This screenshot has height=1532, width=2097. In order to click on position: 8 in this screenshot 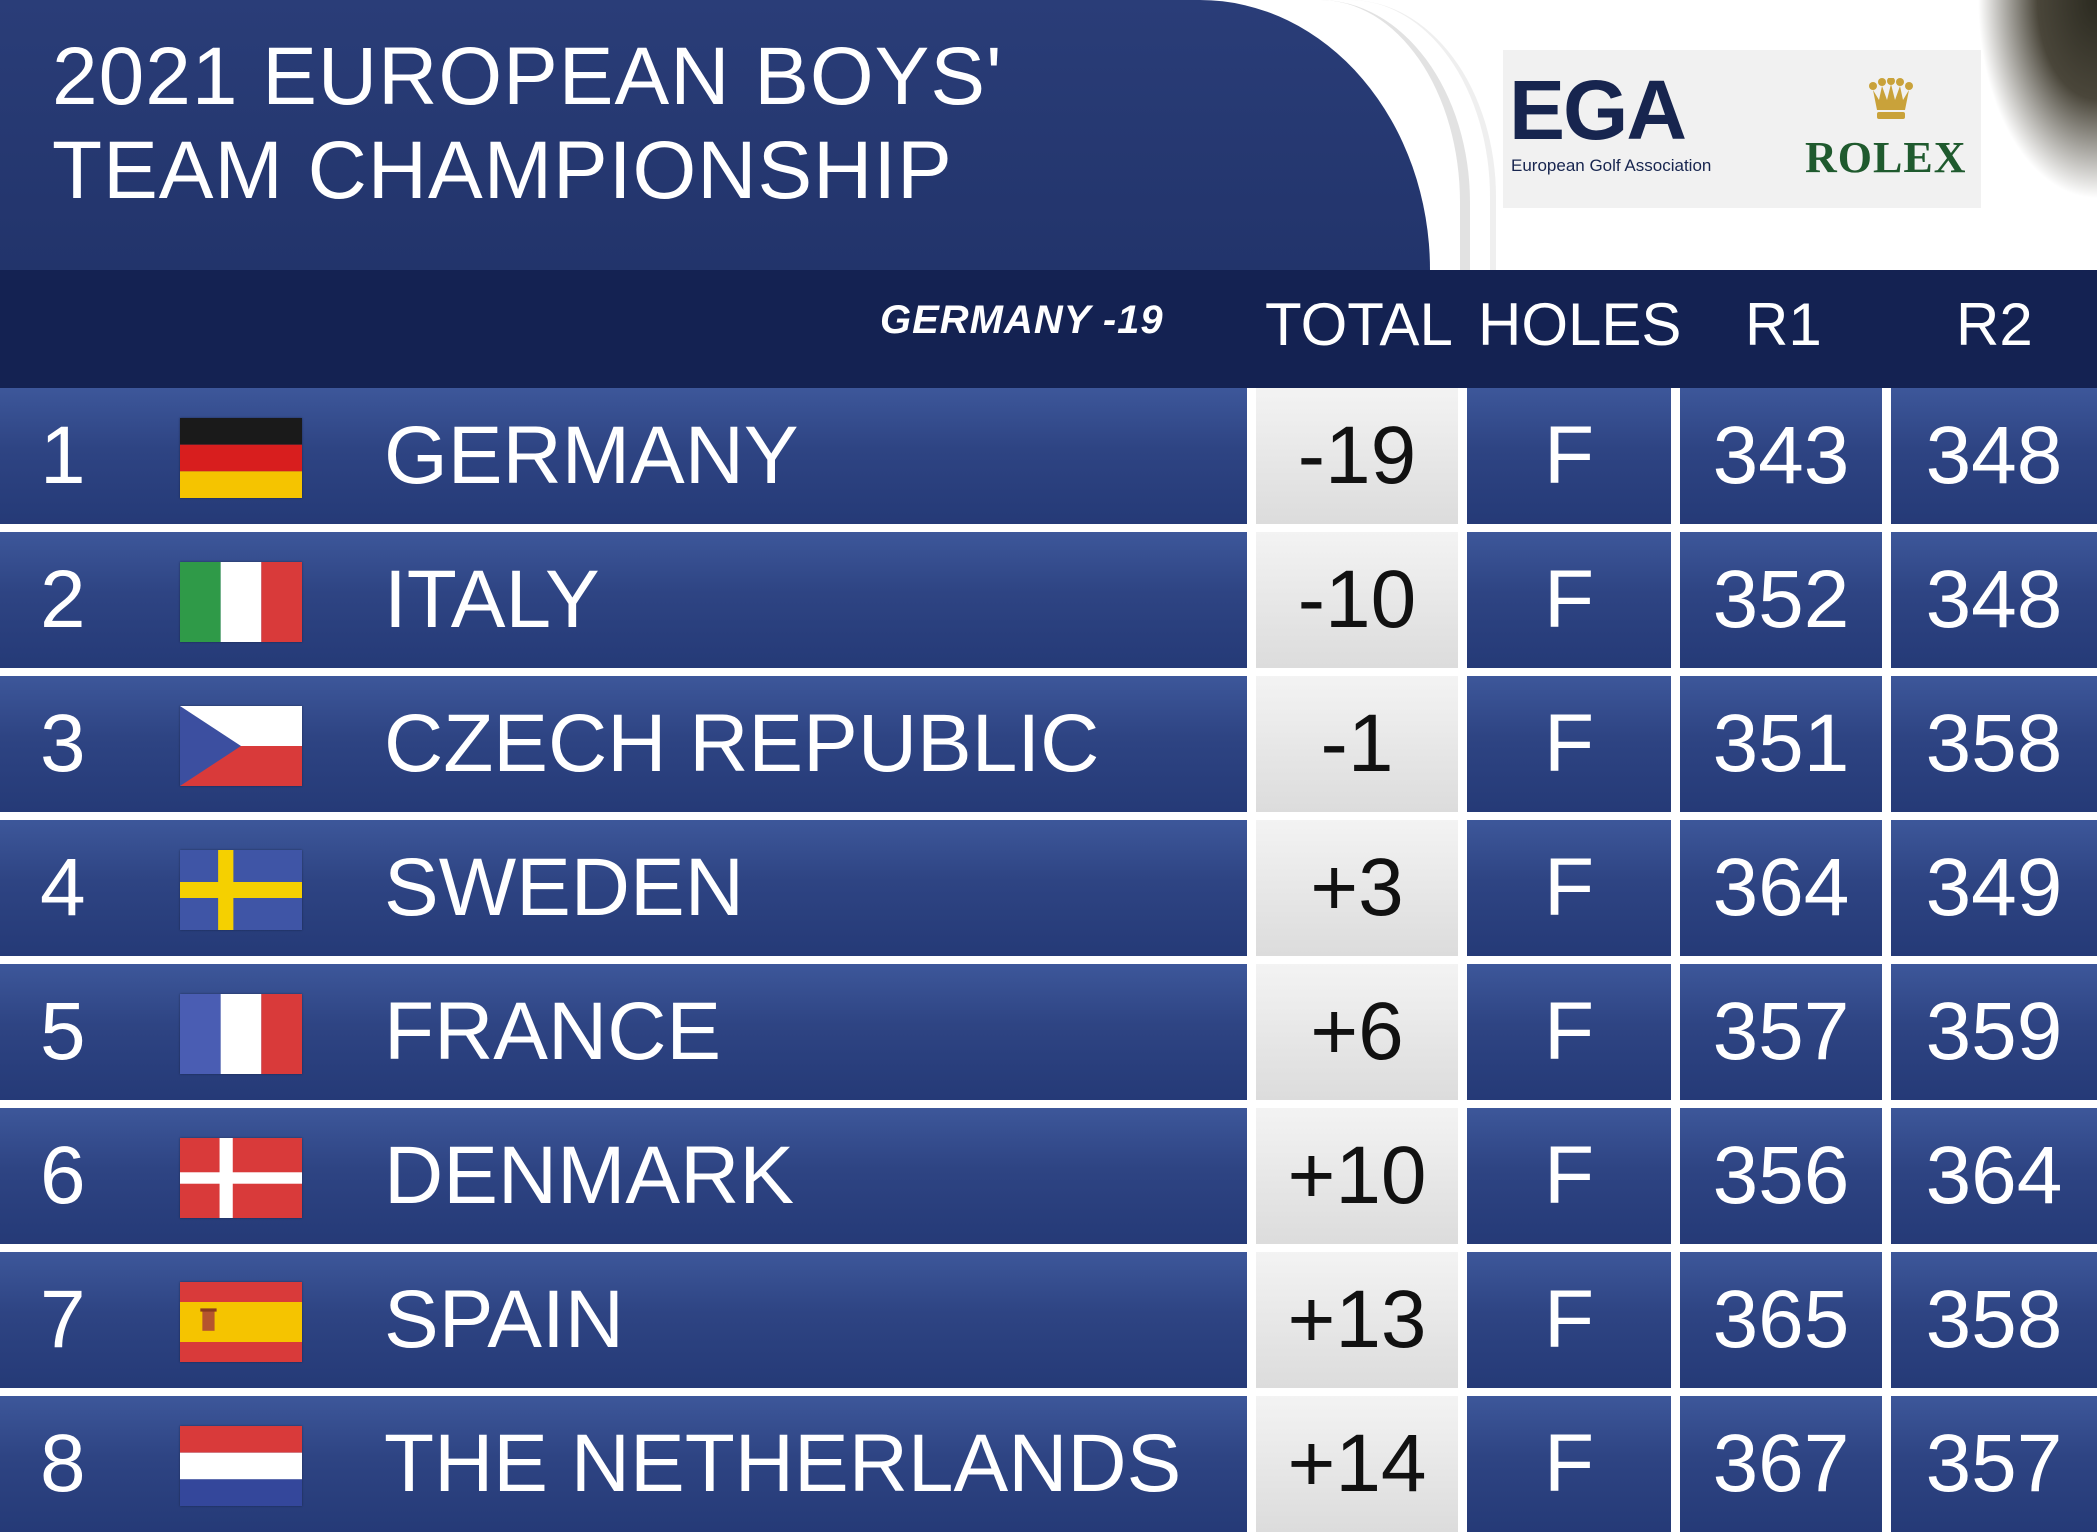, I will do `click(63, 1463)`.